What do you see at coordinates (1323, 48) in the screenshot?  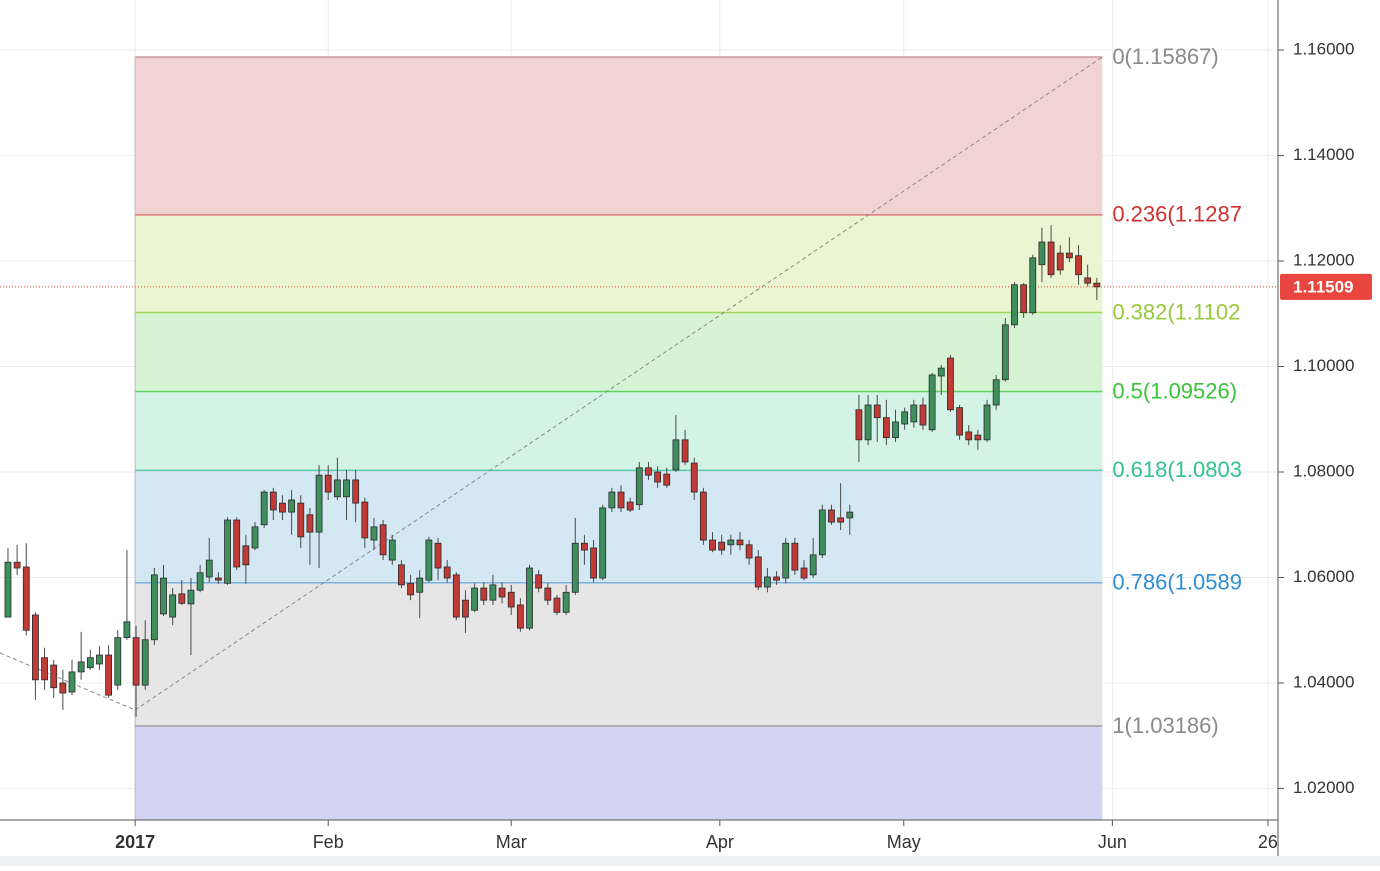 I see `y-tick-label: 1.16000` at bounding box center [1323, 48].